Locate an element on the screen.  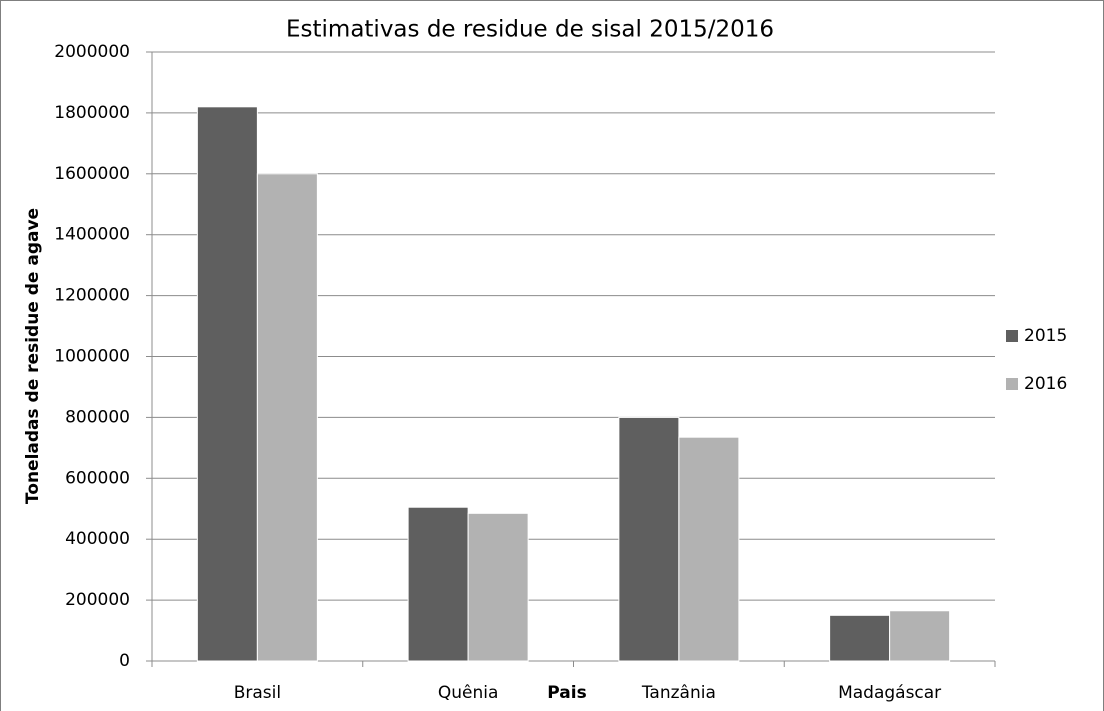
y-tick-label: 1600000 is located at coordinates (92, 174).